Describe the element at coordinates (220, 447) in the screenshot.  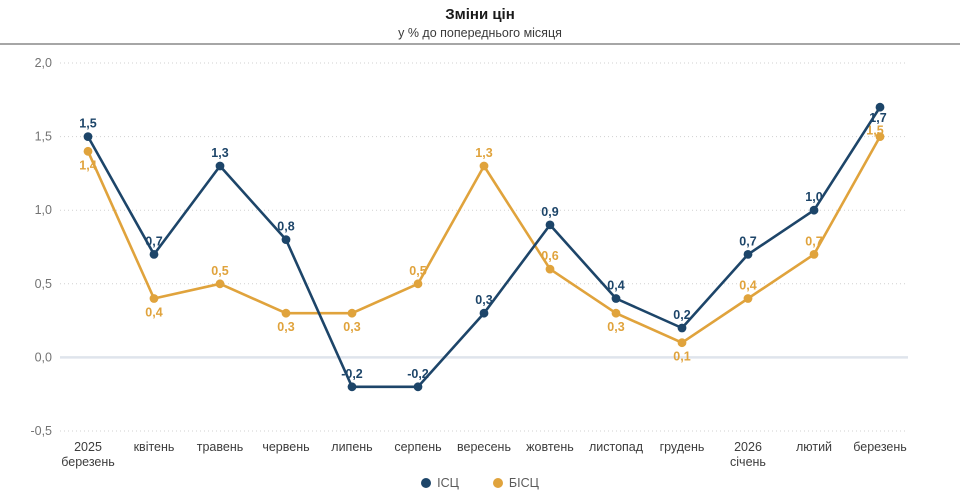
I see `x-tick-label: травень` at that location.